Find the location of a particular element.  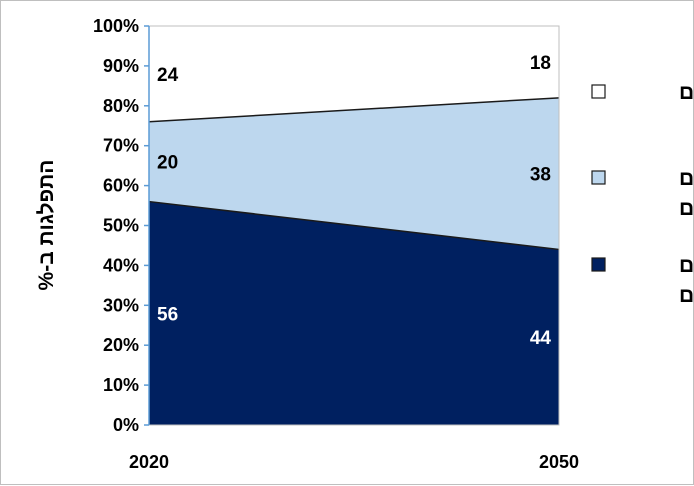

data-label: 24 is located at coordinates (168, 75).